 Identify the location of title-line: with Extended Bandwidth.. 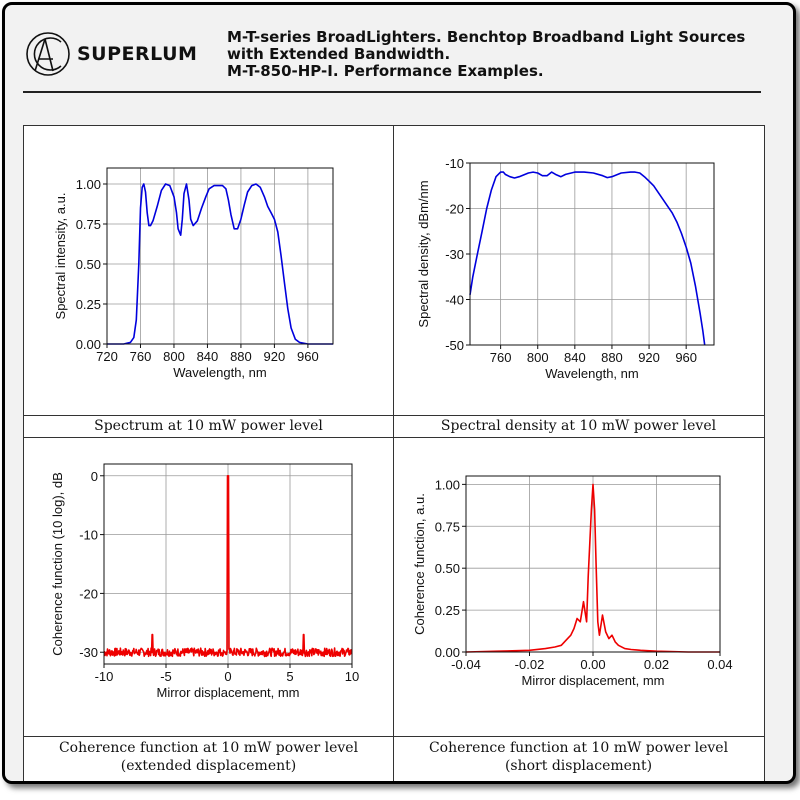
(339, 54).